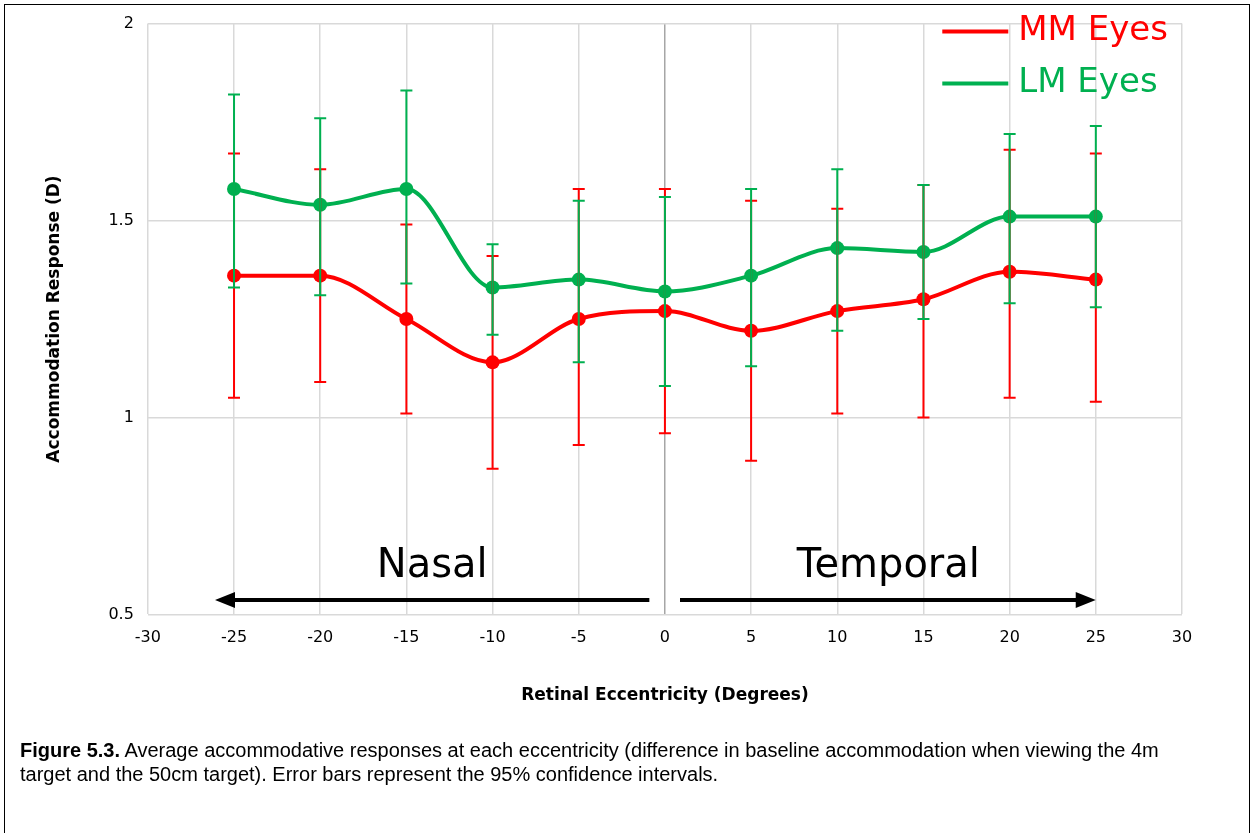 Image resolution: width=1252 pixels, height=833 pixels. Describe the element at coordinates (234, 637) in the screenshot. I see `x-tick-label: -25` at that location.